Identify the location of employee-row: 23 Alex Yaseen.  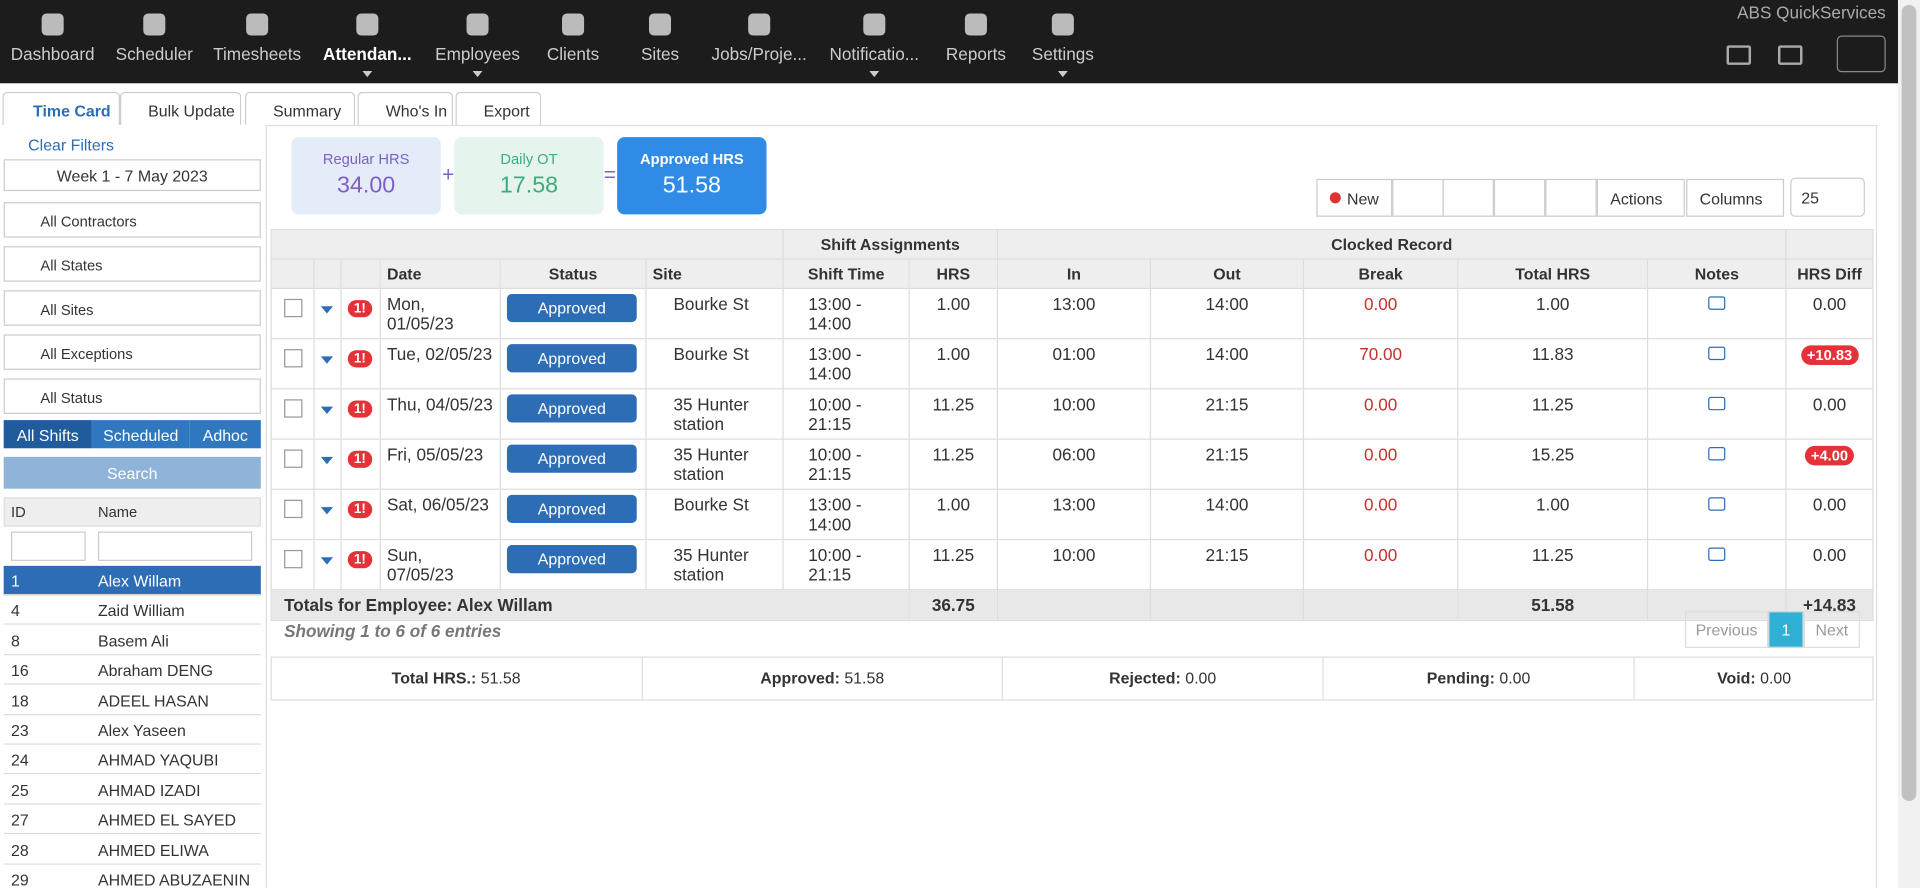
(132, 730).